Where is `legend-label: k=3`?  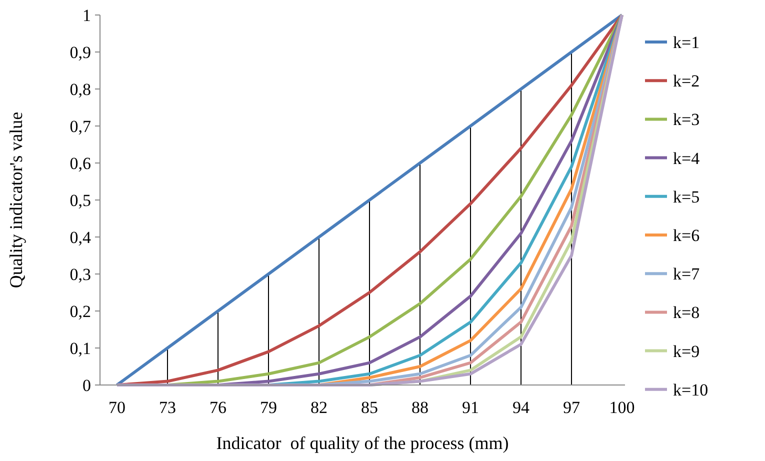
legend-label: k=3 is located at coordinates (686, 120).